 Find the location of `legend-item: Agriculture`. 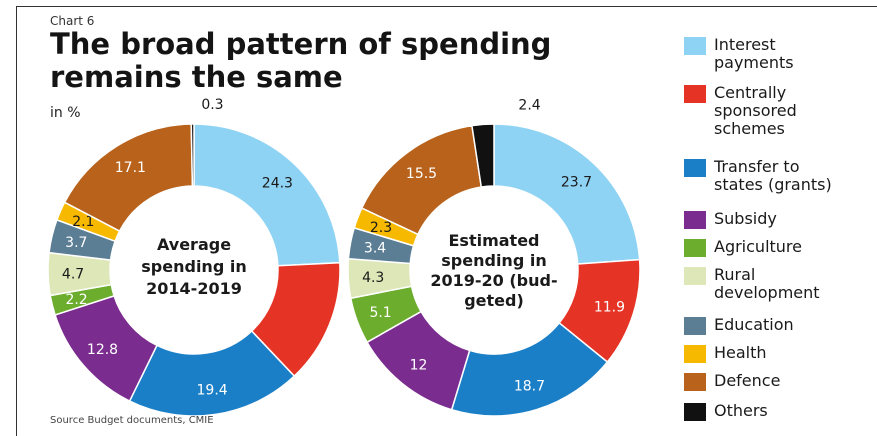

legend-item: Agriculture is located at coordinates (779, 247).